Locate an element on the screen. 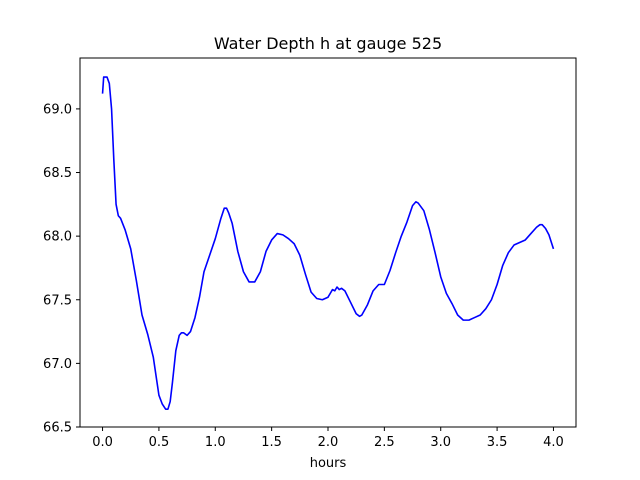 This screenshot has height=480, width=640. y-tick-label: 68.0 is located at coordinates (57, 237).